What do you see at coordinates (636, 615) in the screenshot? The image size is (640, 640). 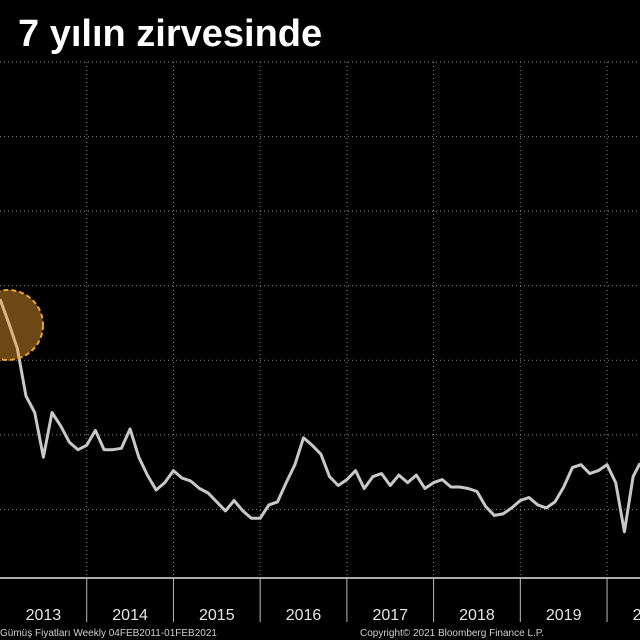 I see `x-tick-label: 2020` at bounding box center [636, 615].